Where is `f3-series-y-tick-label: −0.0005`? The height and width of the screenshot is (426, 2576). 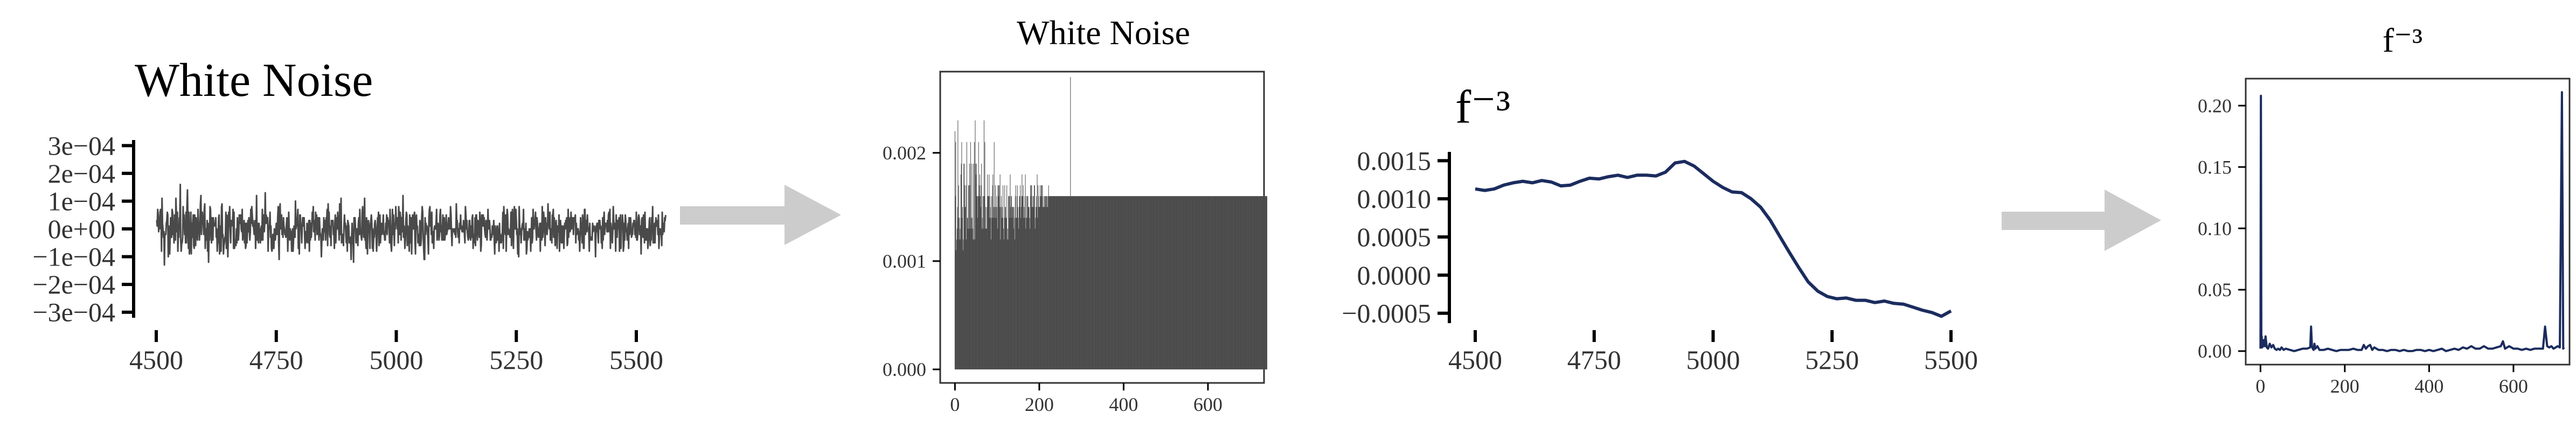 f3-series-y-tick-label: −0.0005 is located at coordinates (1386, 313).